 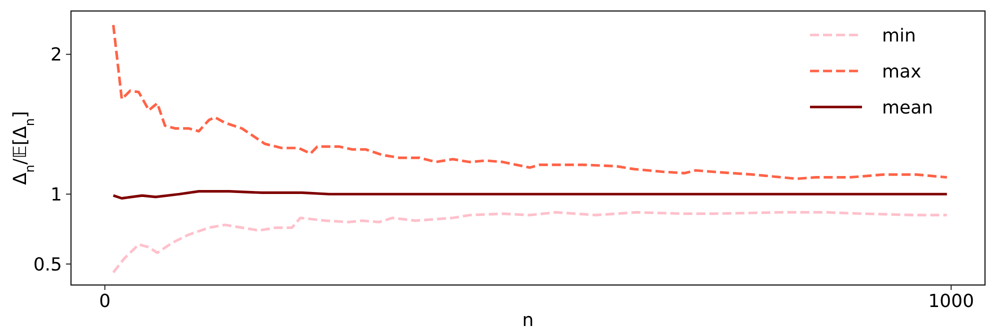 I want to click on x-tick-label: 0, so click(x=105, y=301).